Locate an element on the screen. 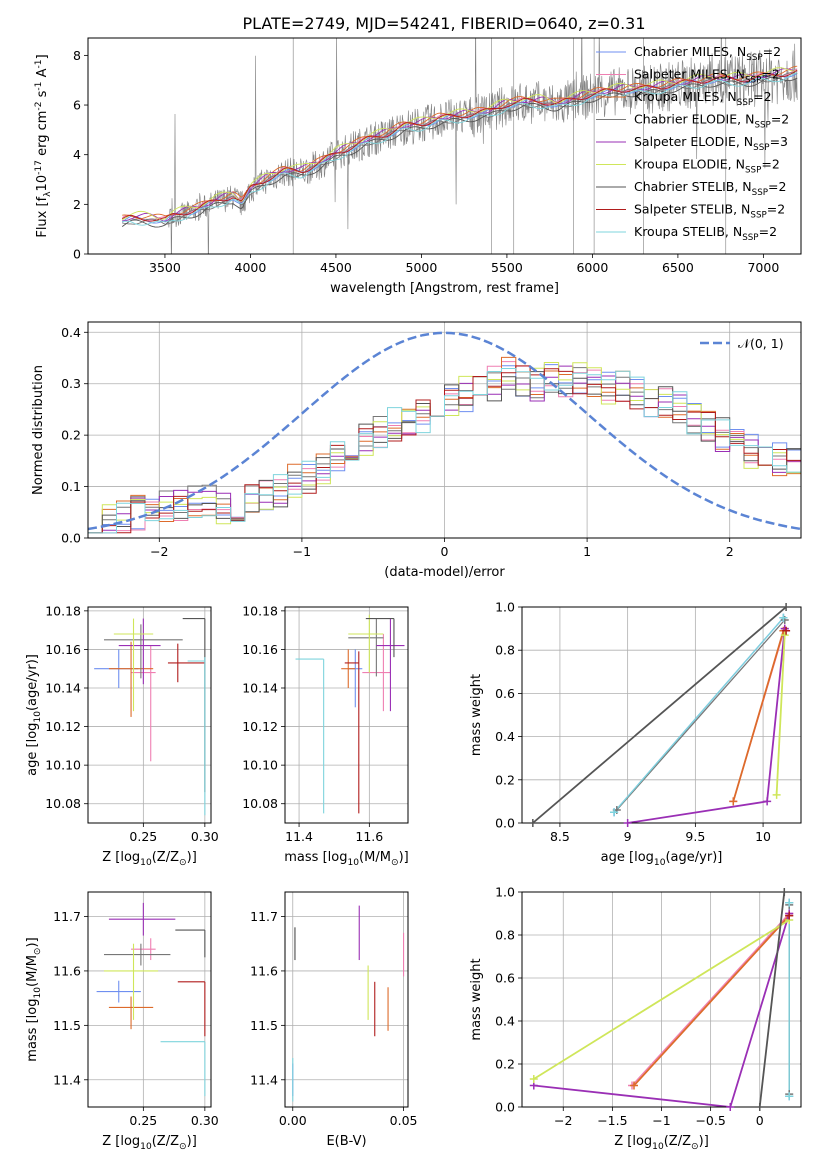  y-axis-label: Flux [fλ10-17 erg cm-2 s-1 A-1] is located at coordinates (43, 145).